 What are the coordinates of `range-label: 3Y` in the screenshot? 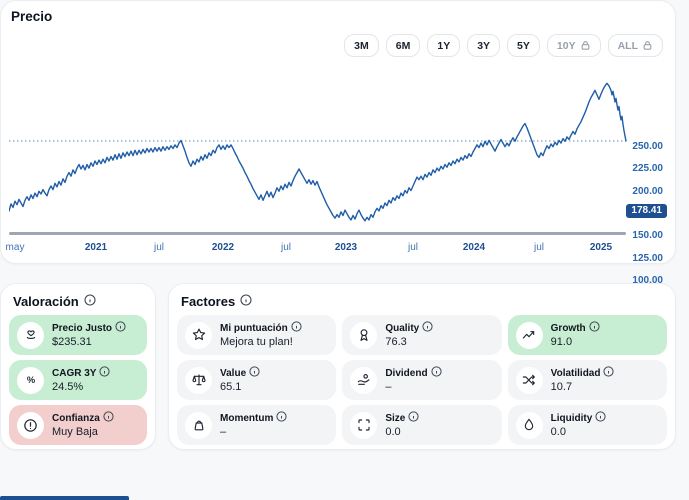 It's located at (484, 45).